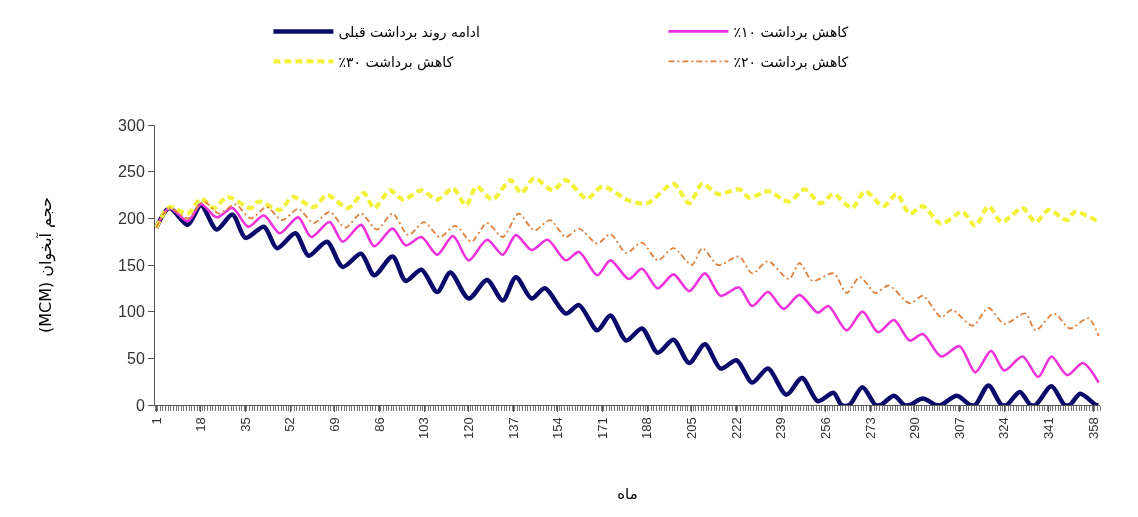 The height and width of the screenshot is (517, 1138). Describe the element at coordinates (825, 428) in the screenshot. I see `x-tick-label: 256` at that location.